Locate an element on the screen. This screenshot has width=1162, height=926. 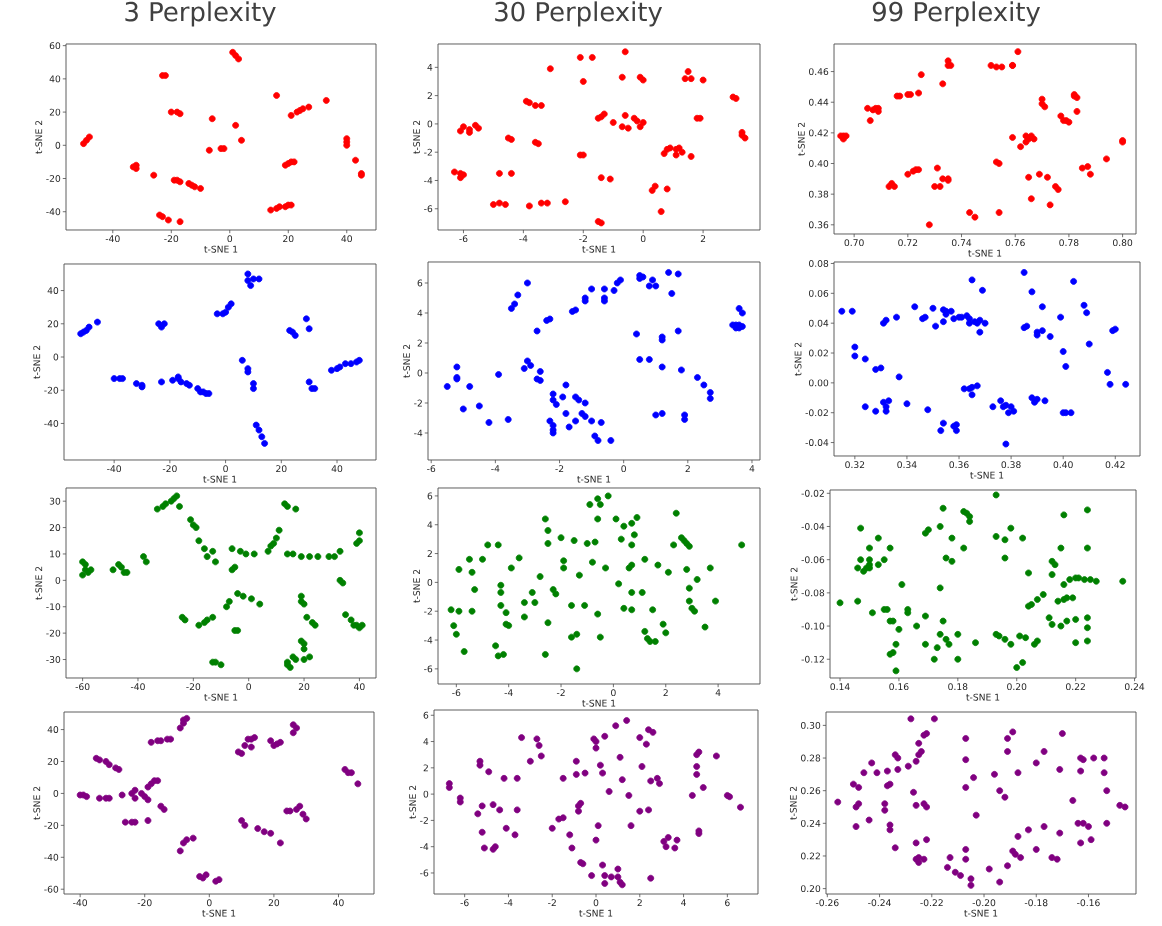
chart-title: 3 Perplexity is located at coordinates (200, 14).